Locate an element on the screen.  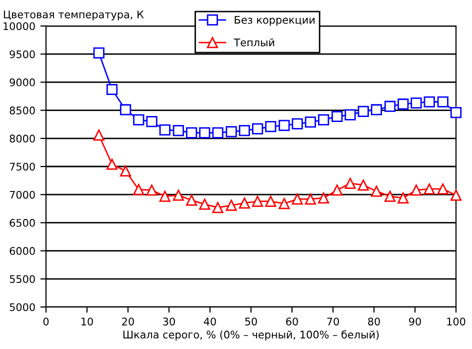
y-tick-label: 6500 is located at coordinates (22, 222).